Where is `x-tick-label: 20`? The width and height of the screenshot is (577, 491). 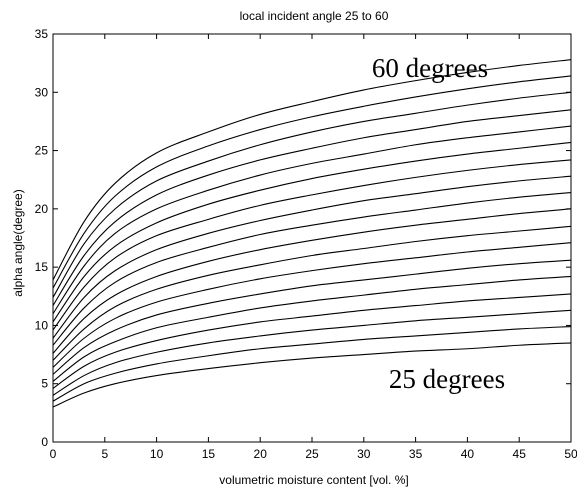
x-tick-label: 20 is located at coordinates (261, 454).